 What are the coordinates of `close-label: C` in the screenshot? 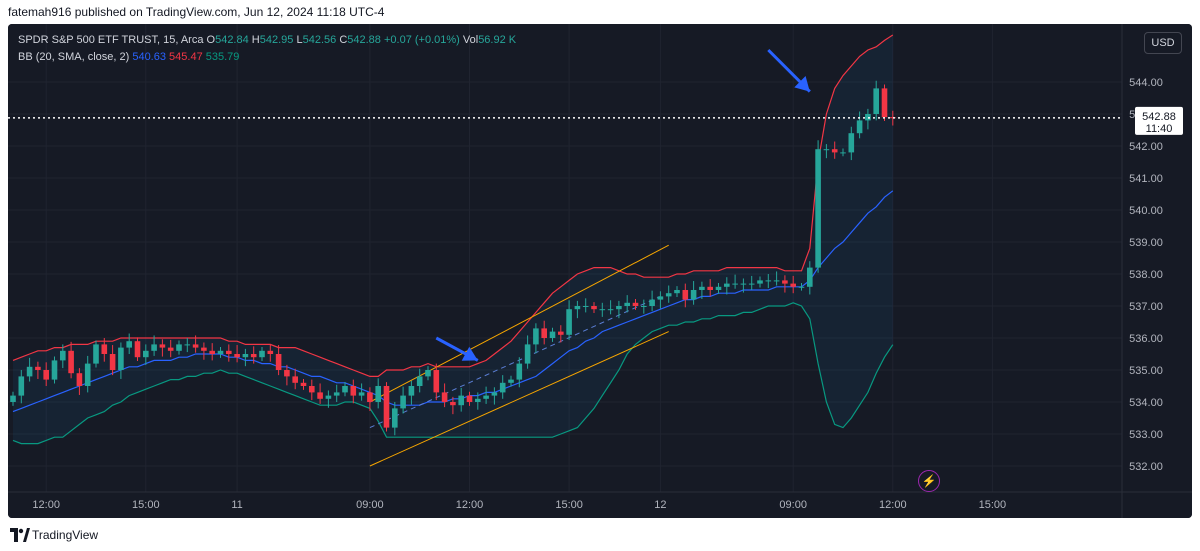 It's located at (343, 40).